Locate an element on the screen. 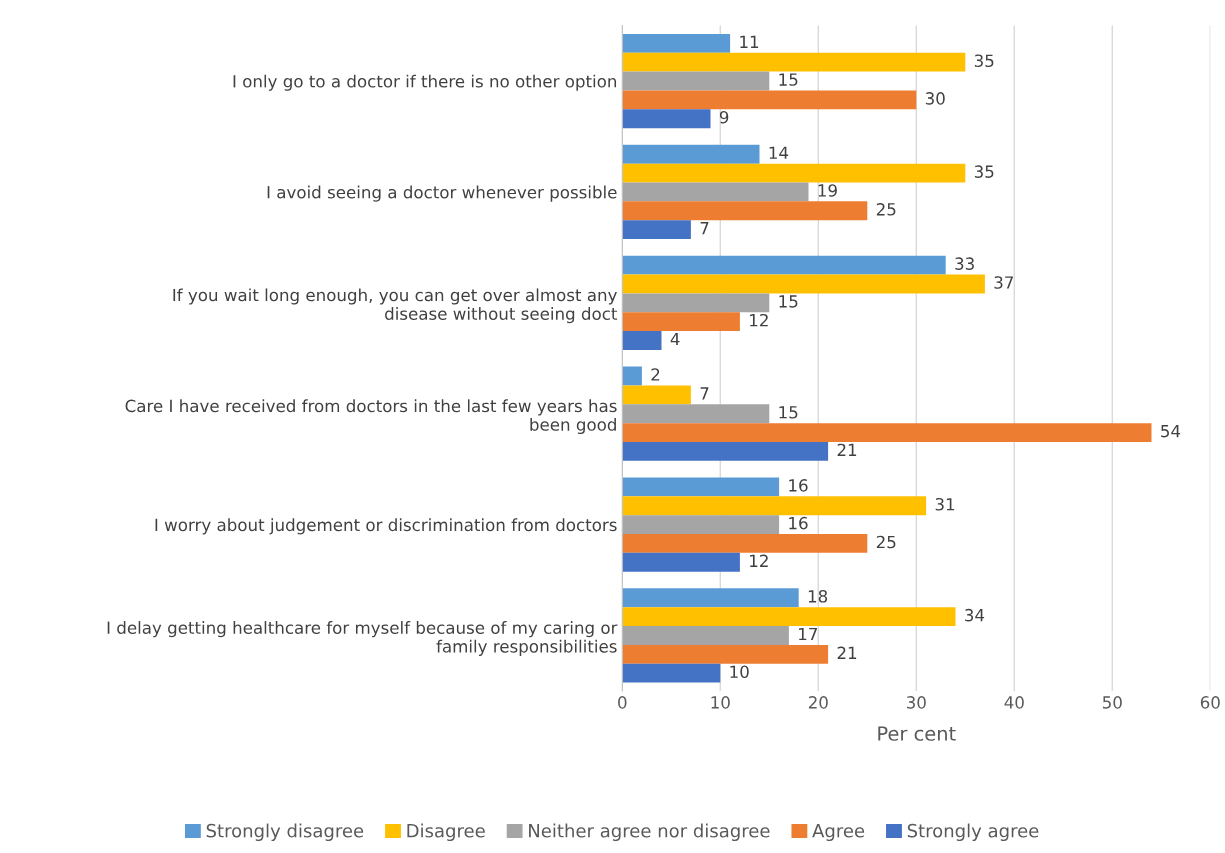 The width and height of the screenshot is (1225, 853). x-tick-label: 50 is located at coordinates (1112, 702).